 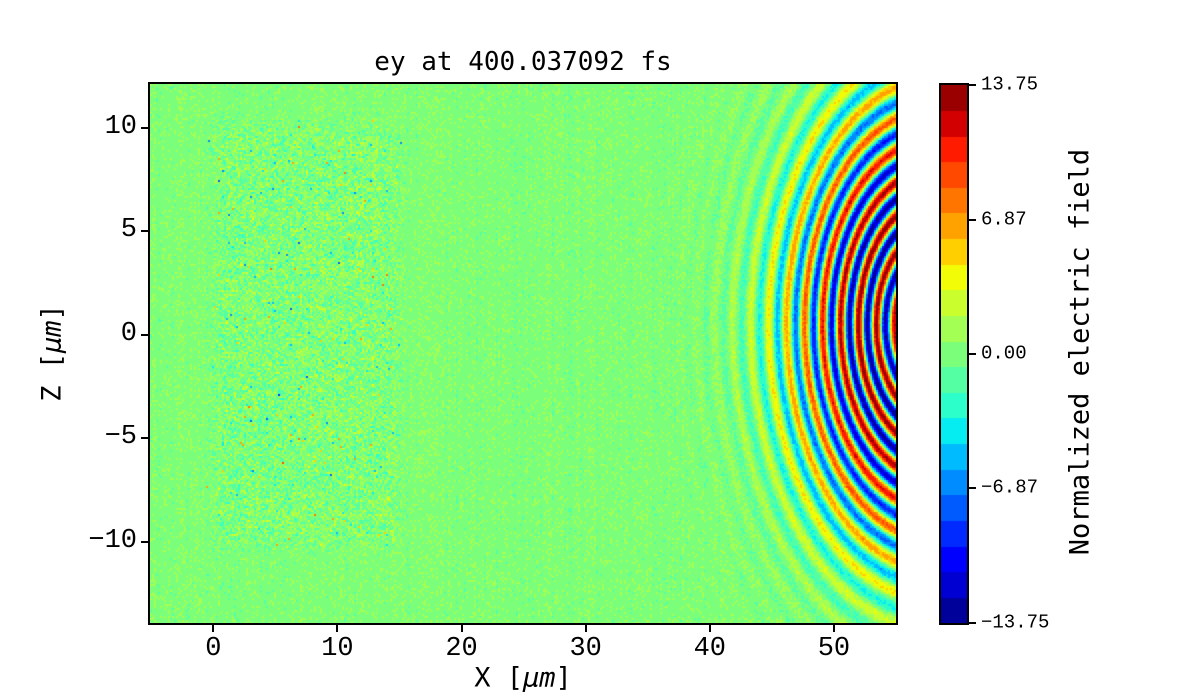 What do you see at coordinates (461, 649) in the screenshot?
I see `x-tick-label: 20` at bounding box center [461, 649].